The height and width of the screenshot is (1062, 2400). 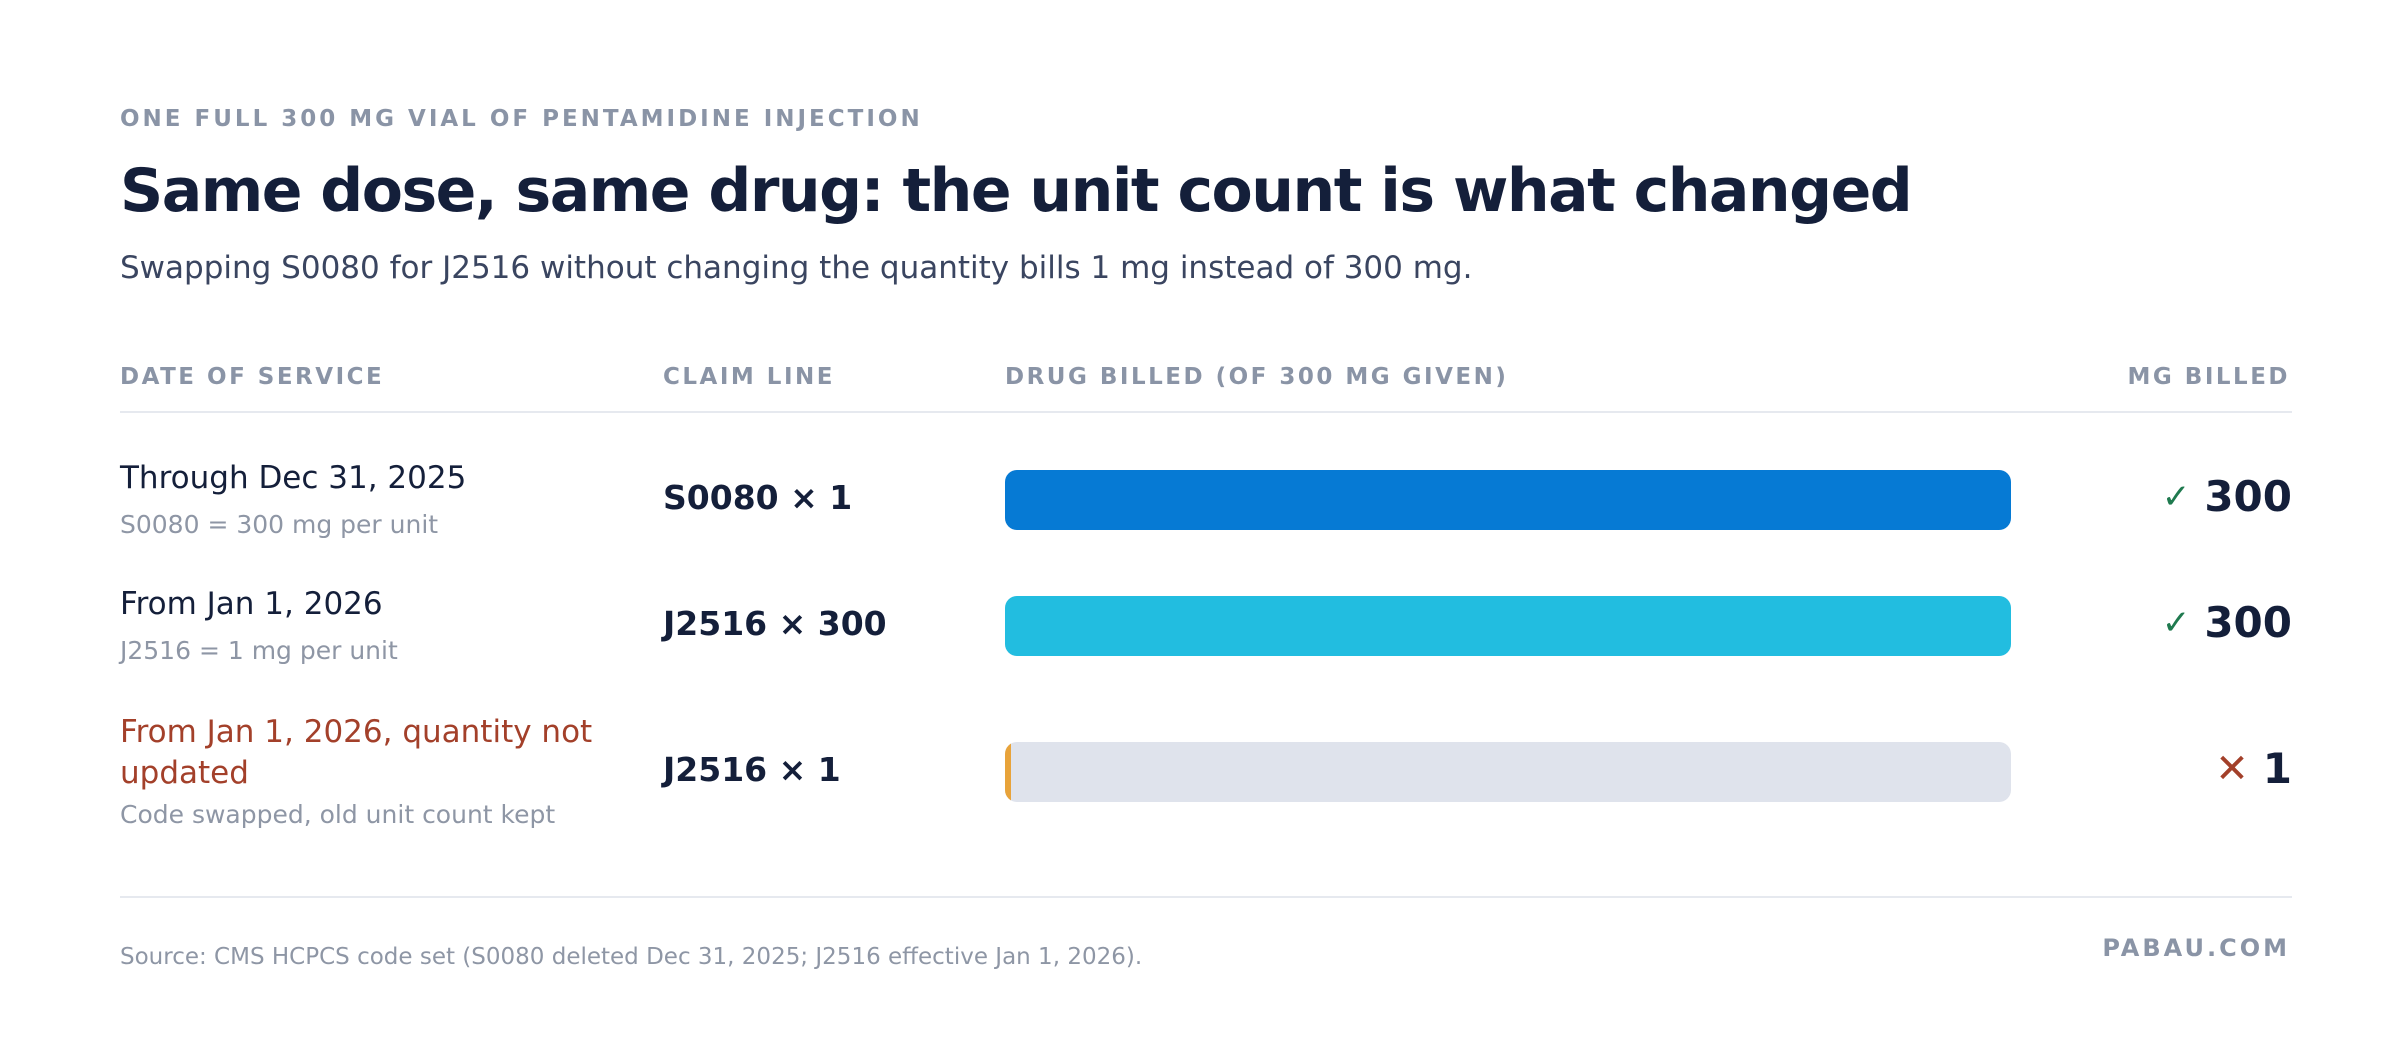 What do you see at coordinates (2277, 768) in the screenshot?
I see `mg-value: 1` at bounding box center [2277, 768].